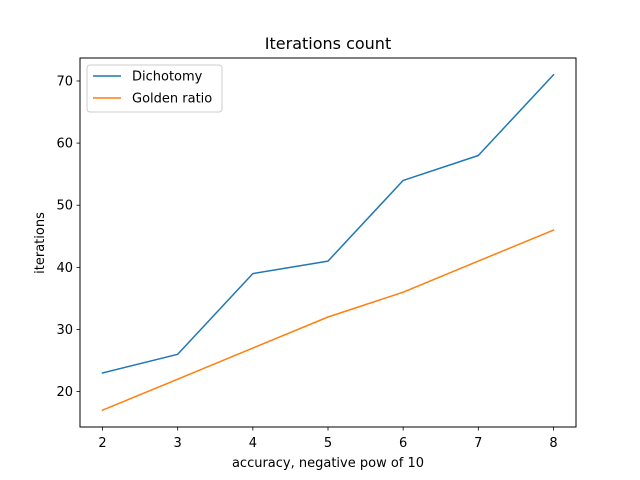 This screenshot has width=640, height=480. I want to click on y-tick-label: 60, so click(64, 144).